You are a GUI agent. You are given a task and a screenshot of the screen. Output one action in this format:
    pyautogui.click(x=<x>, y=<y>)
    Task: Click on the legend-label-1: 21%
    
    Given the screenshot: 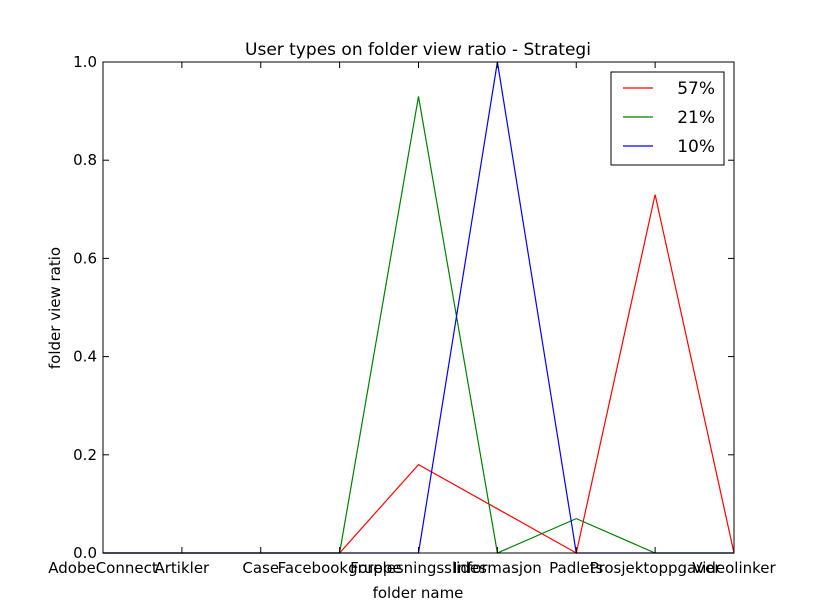 What is the action you would take?
    pyautogui.click(x=696, y=118)
    